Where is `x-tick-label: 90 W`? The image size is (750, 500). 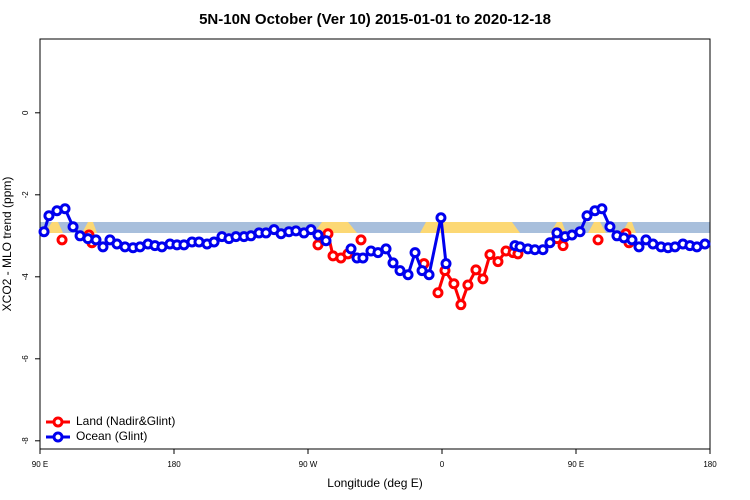
x-tick-label: 90 W is located at coordinates (308, 464).